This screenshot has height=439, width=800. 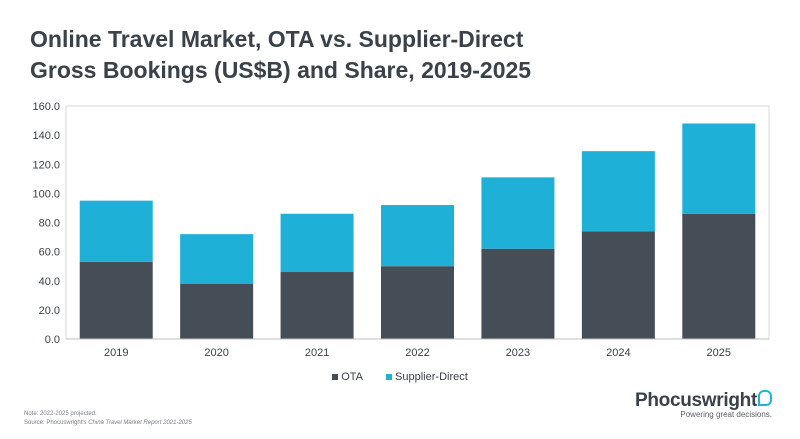 I want to click on brand-tagline: Powering great decisions., so click(x=726, y=414).